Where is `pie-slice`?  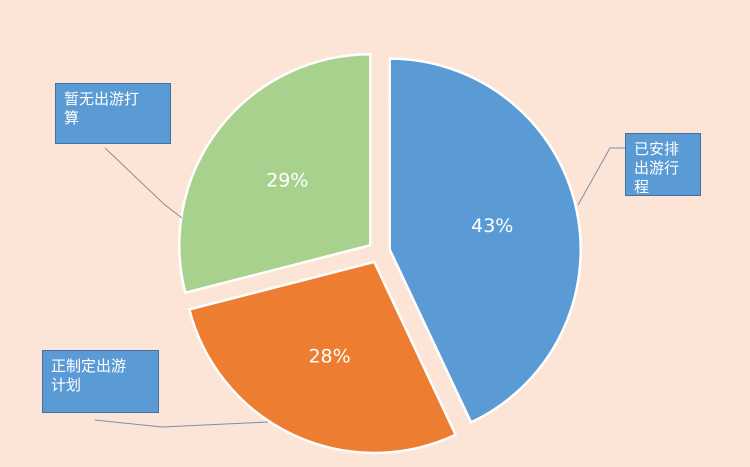
pie-slice is located at coordinates (275, 174).